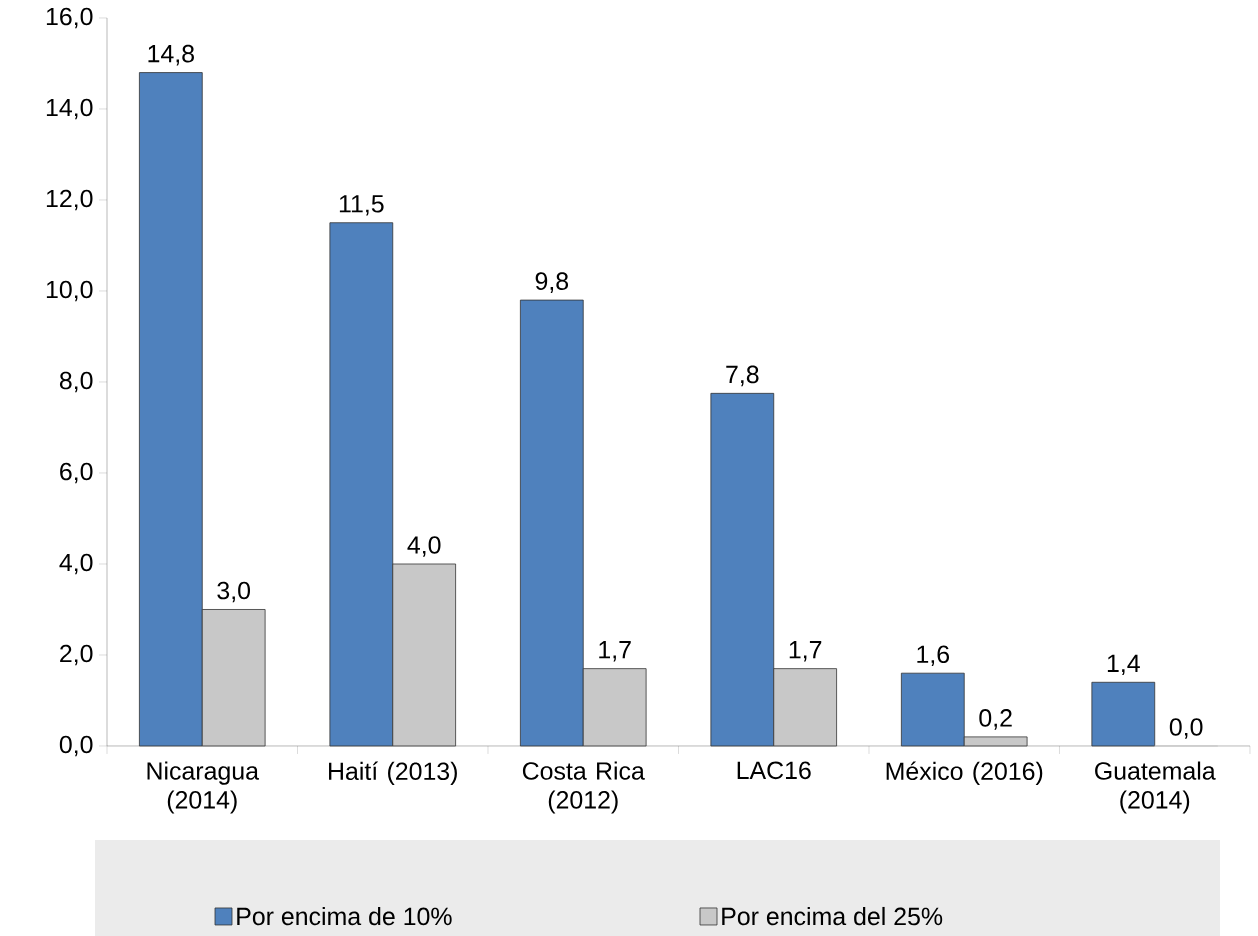 The width and height of the screenshot is (1258, 936). Describe the element at coordinates (995, 719) in the screenshot. I see `data-label: 0,2` at that location.